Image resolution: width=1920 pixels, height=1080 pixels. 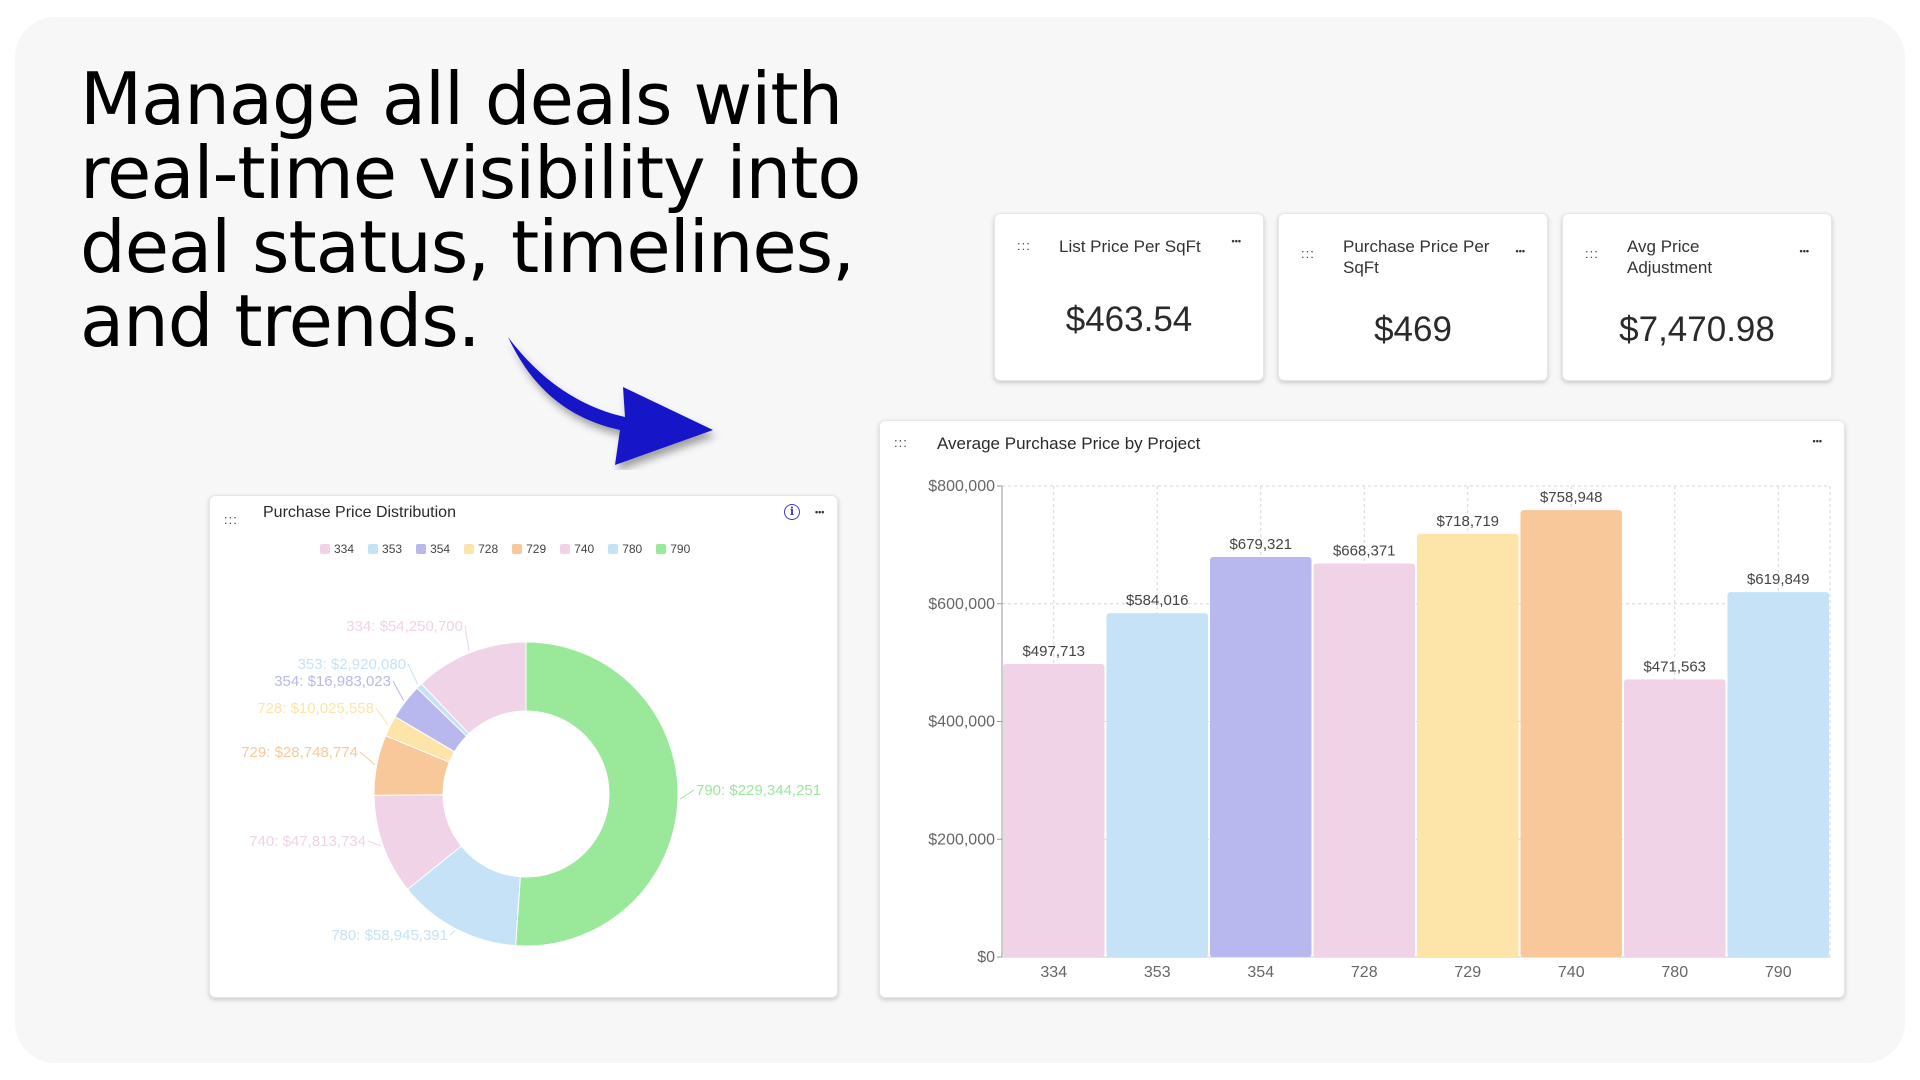 I want to click on kpi-title: List Price Per SqFt, so click(x=1130, y=246).